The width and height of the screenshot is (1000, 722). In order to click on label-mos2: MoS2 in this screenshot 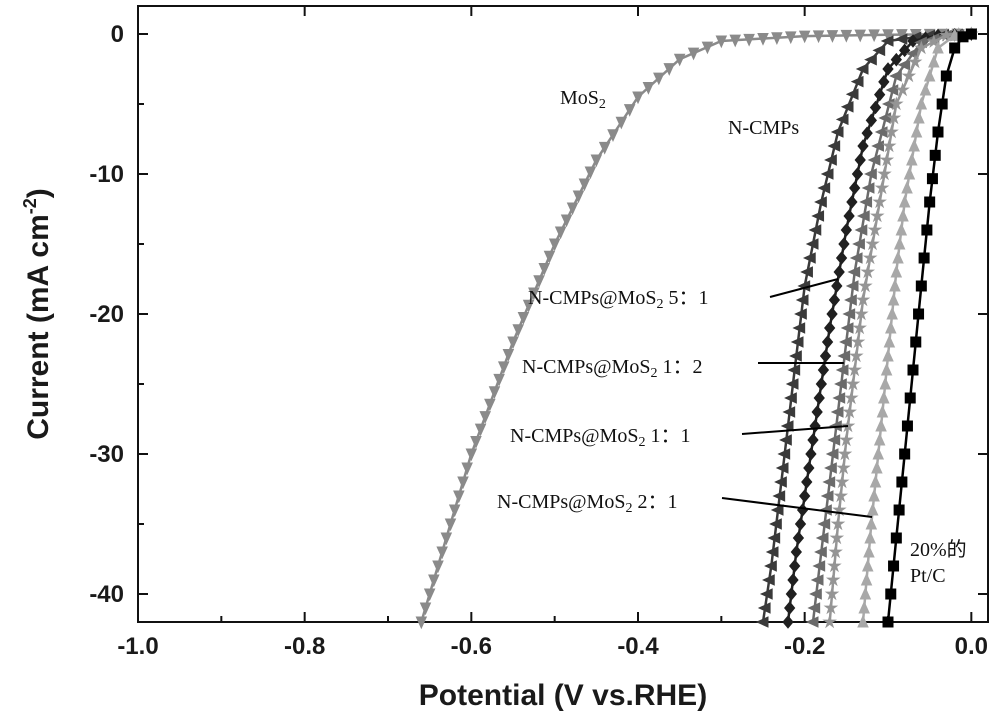, I will do `click(583, 99)`.